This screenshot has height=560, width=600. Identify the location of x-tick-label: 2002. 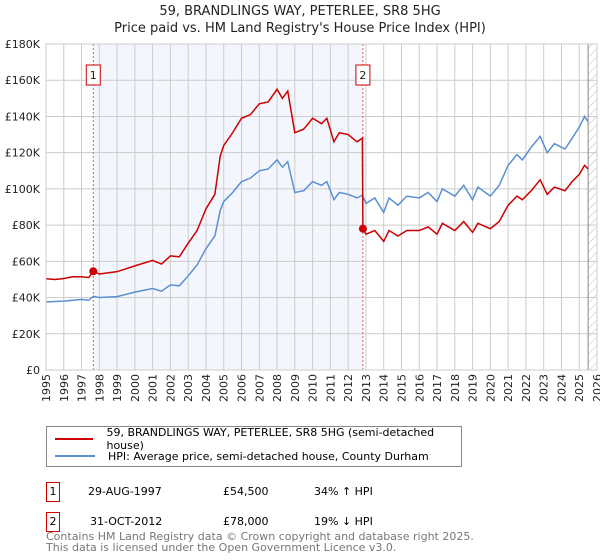
(170, 388).